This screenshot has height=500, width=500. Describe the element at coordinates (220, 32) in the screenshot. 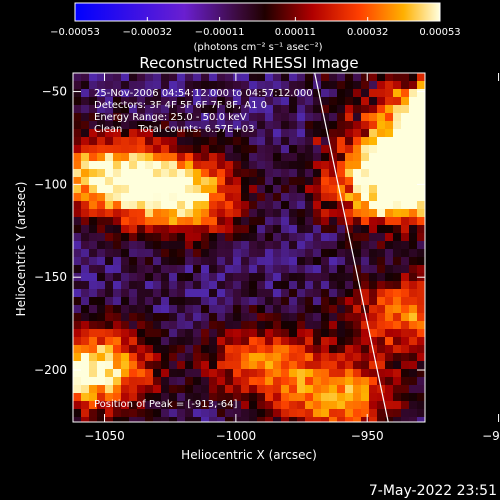

I see `colorbar-tick-label: −0.00011` at that location.